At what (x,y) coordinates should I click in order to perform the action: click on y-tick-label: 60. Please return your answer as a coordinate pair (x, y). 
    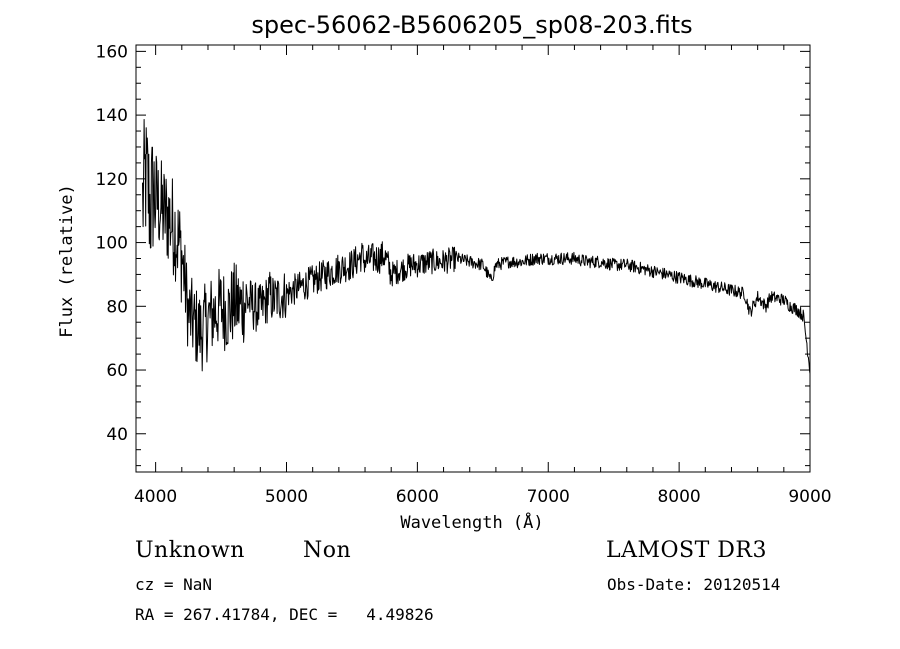
    Looking at the image, I should click on (117, 371).